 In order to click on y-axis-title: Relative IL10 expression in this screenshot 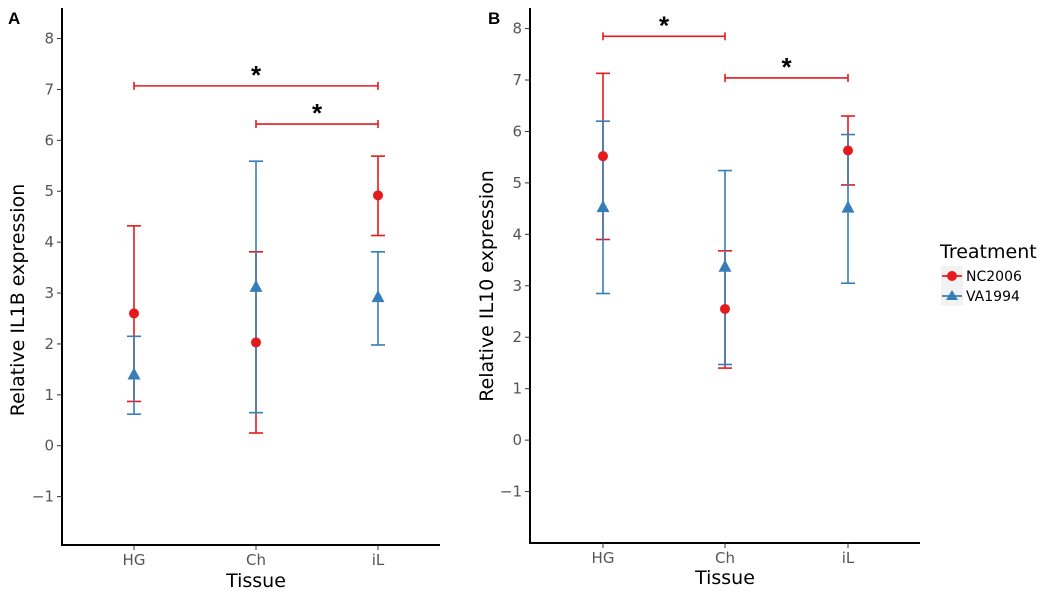, I will do `click(487, 286)`.